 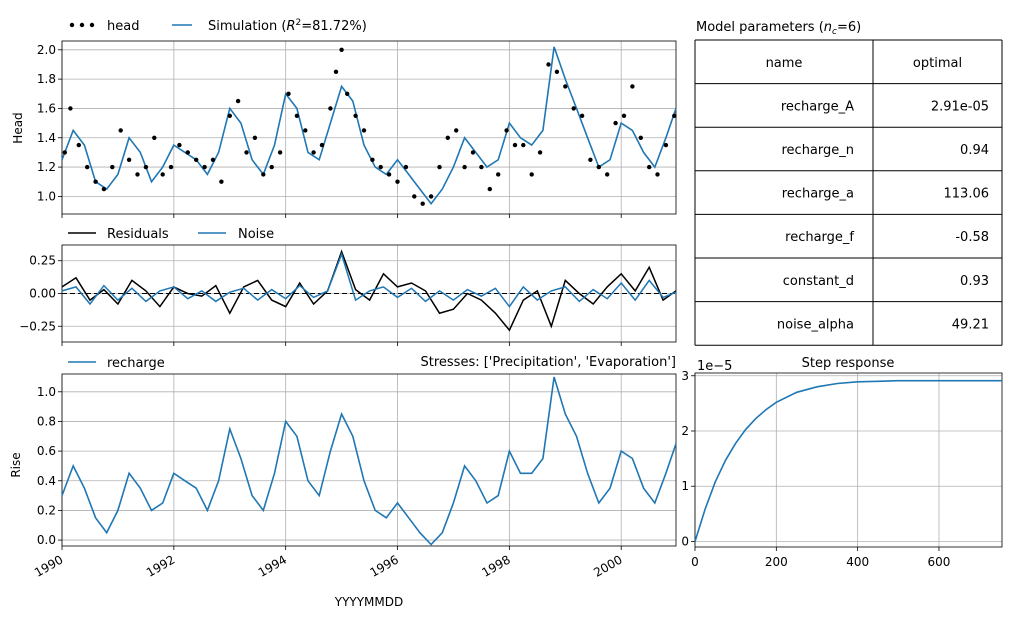 What do you see at coordinates (817, 106) in the screenshot?
I see `table-cell-name: recharge_A` at bounding box center [817, 106].